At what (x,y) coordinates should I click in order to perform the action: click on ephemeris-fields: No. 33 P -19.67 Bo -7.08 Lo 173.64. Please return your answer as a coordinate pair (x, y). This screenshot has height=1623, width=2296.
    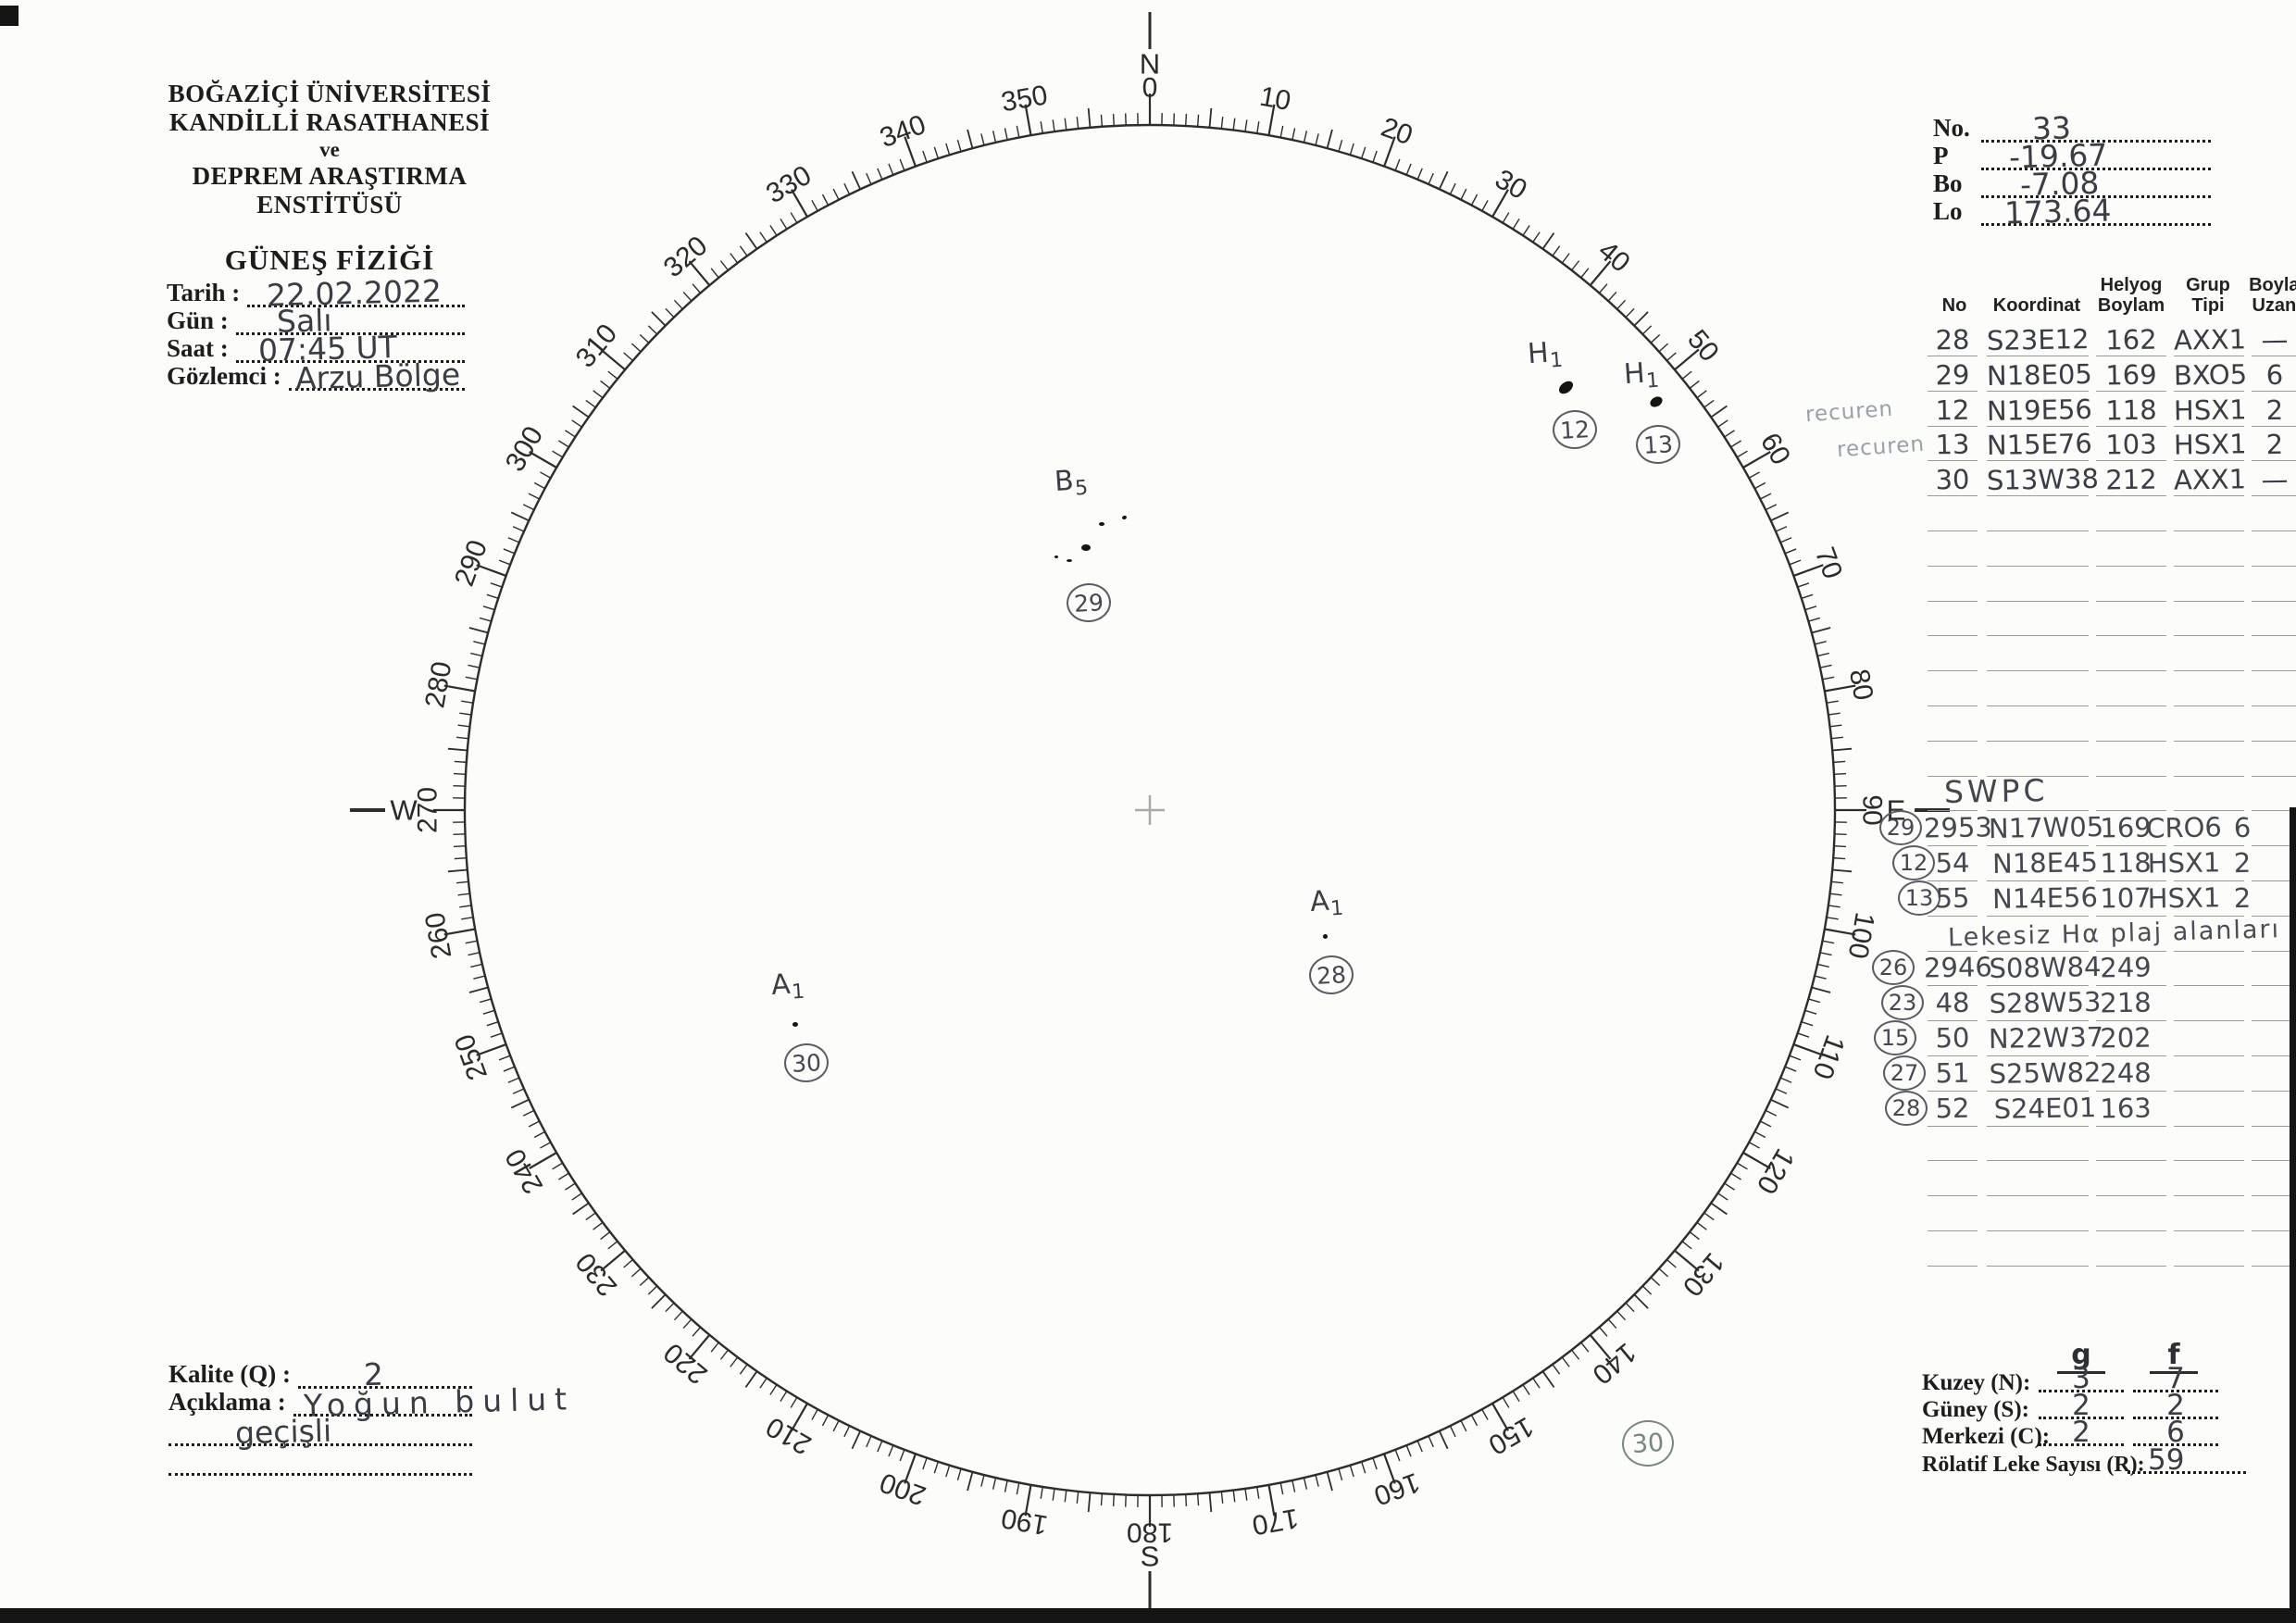
    Looking at the image, I should click on (2072, 170).